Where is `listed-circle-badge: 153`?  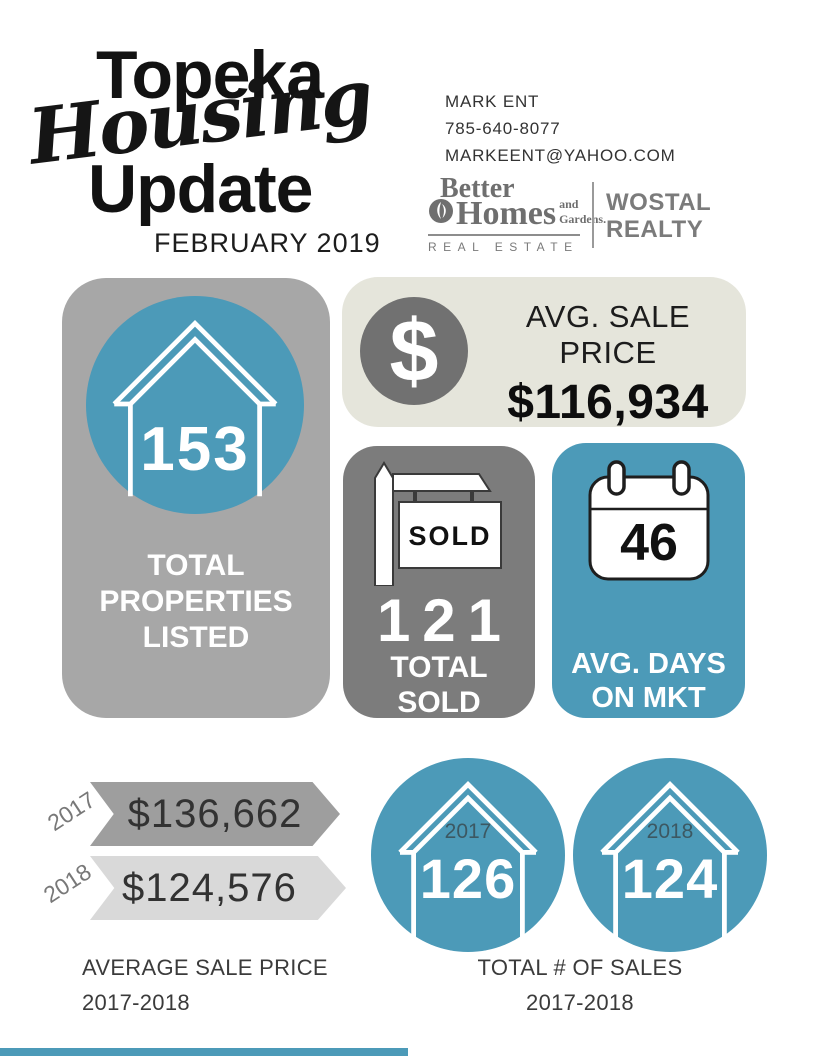 listed-circle-badge: 153 is located at coordinates (195, 405).